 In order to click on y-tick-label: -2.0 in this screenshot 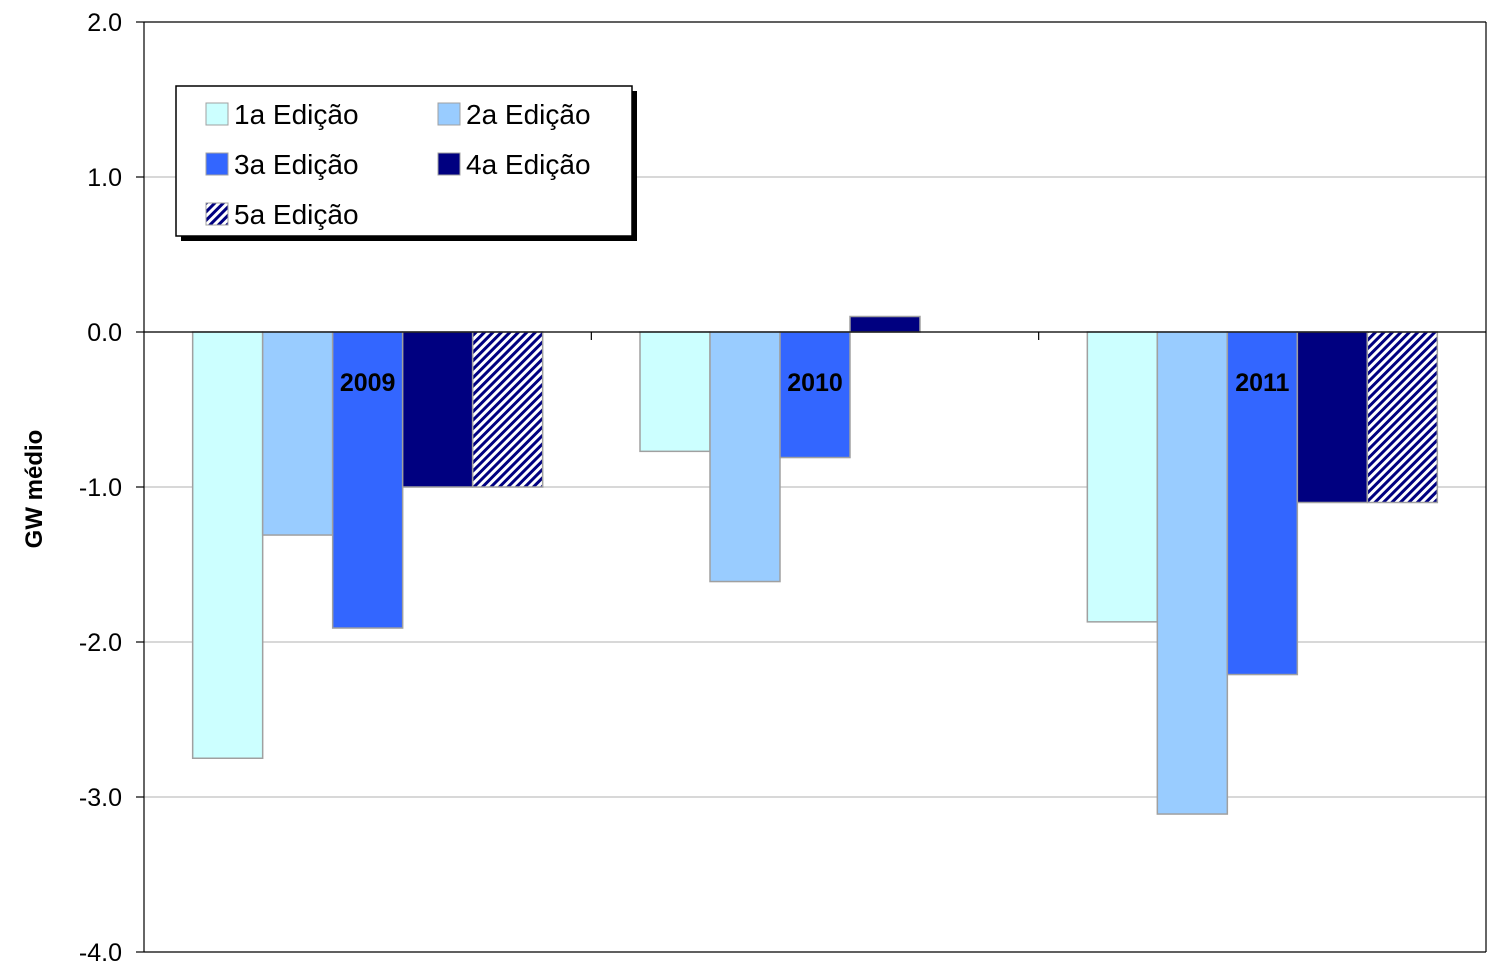, I will do `click(100, 643)`.